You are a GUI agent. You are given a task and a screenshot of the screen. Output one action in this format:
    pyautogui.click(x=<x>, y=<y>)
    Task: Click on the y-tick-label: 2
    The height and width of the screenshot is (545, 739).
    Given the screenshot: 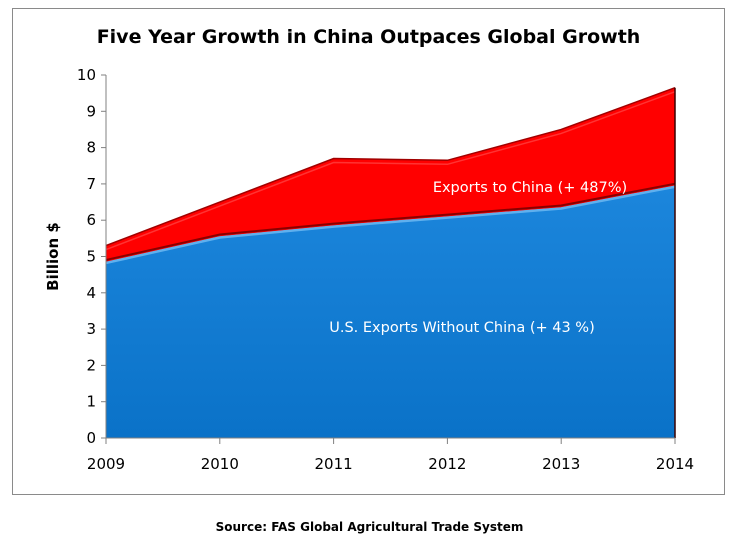 What is the action you would take?
    pyautogui.click(x=91, y=365)
    